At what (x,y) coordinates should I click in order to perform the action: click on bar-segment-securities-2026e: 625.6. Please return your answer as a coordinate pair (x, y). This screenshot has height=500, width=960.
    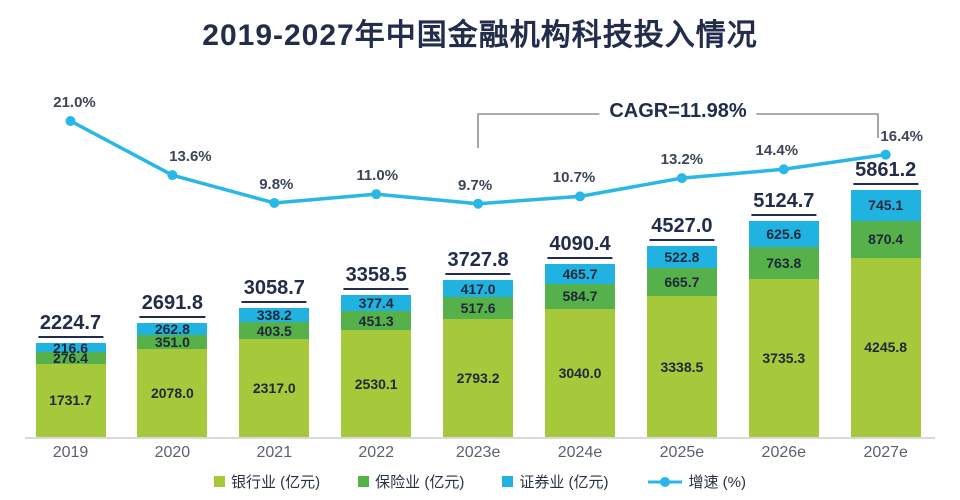
    Looking at the image, I should click on (783, 234).